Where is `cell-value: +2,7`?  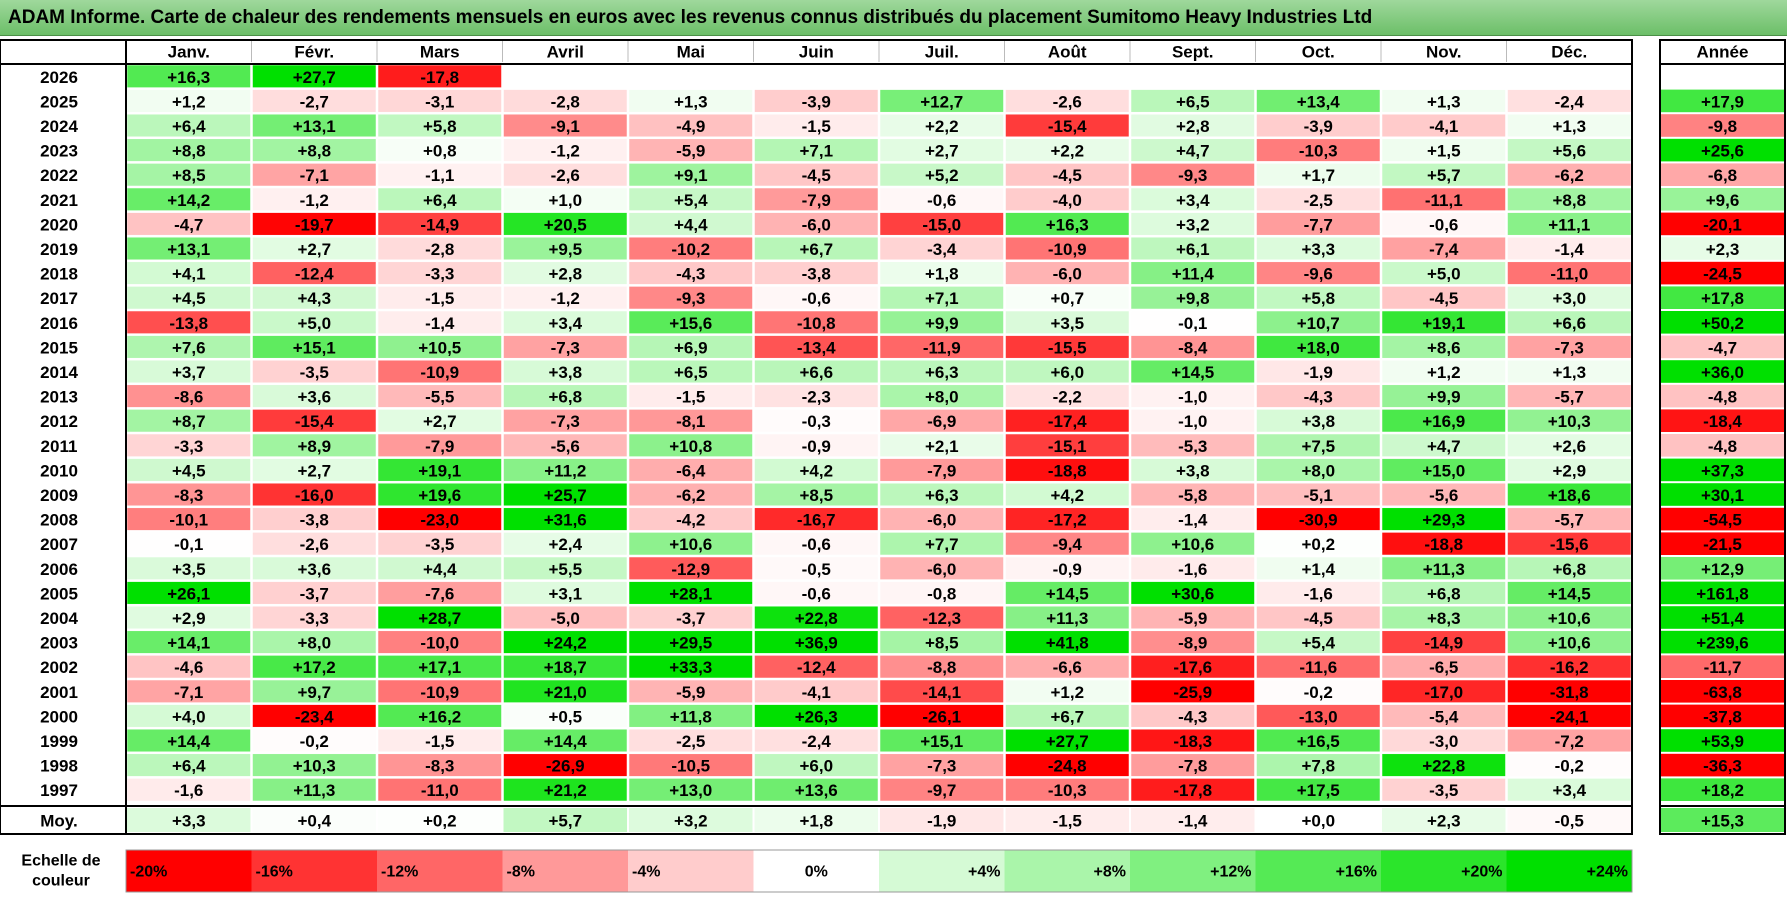
cell-value: +2,7 is located at coordinates (314, 470).